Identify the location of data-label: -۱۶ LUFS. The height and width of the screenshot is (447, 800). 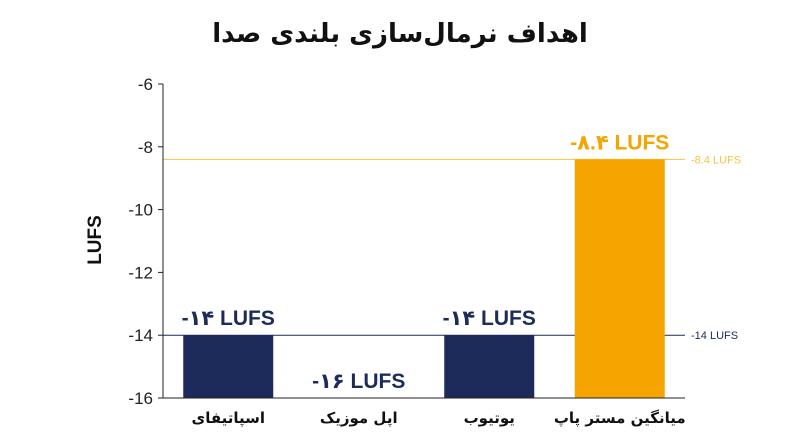
(358, 381).